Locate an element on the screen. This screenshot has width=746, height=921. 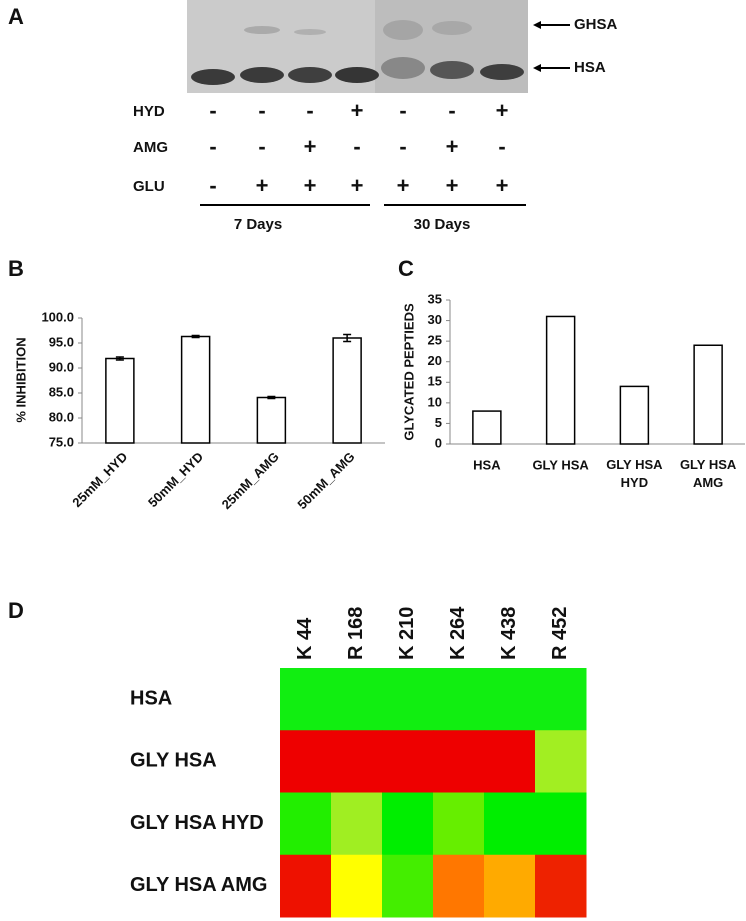
y-axis-label: % INHIBITION is located at coordinates (20, 379).